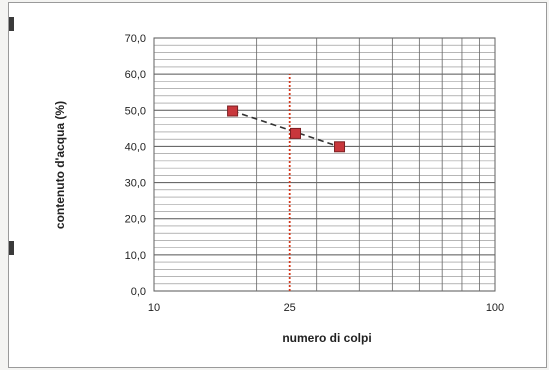 The width and height of the screenshot is (549, 370). What do you see at coordinates (326, 308) in the screenshot?
I see `x-tick-labels: 10 25 100` at bounding box center [326, 308].